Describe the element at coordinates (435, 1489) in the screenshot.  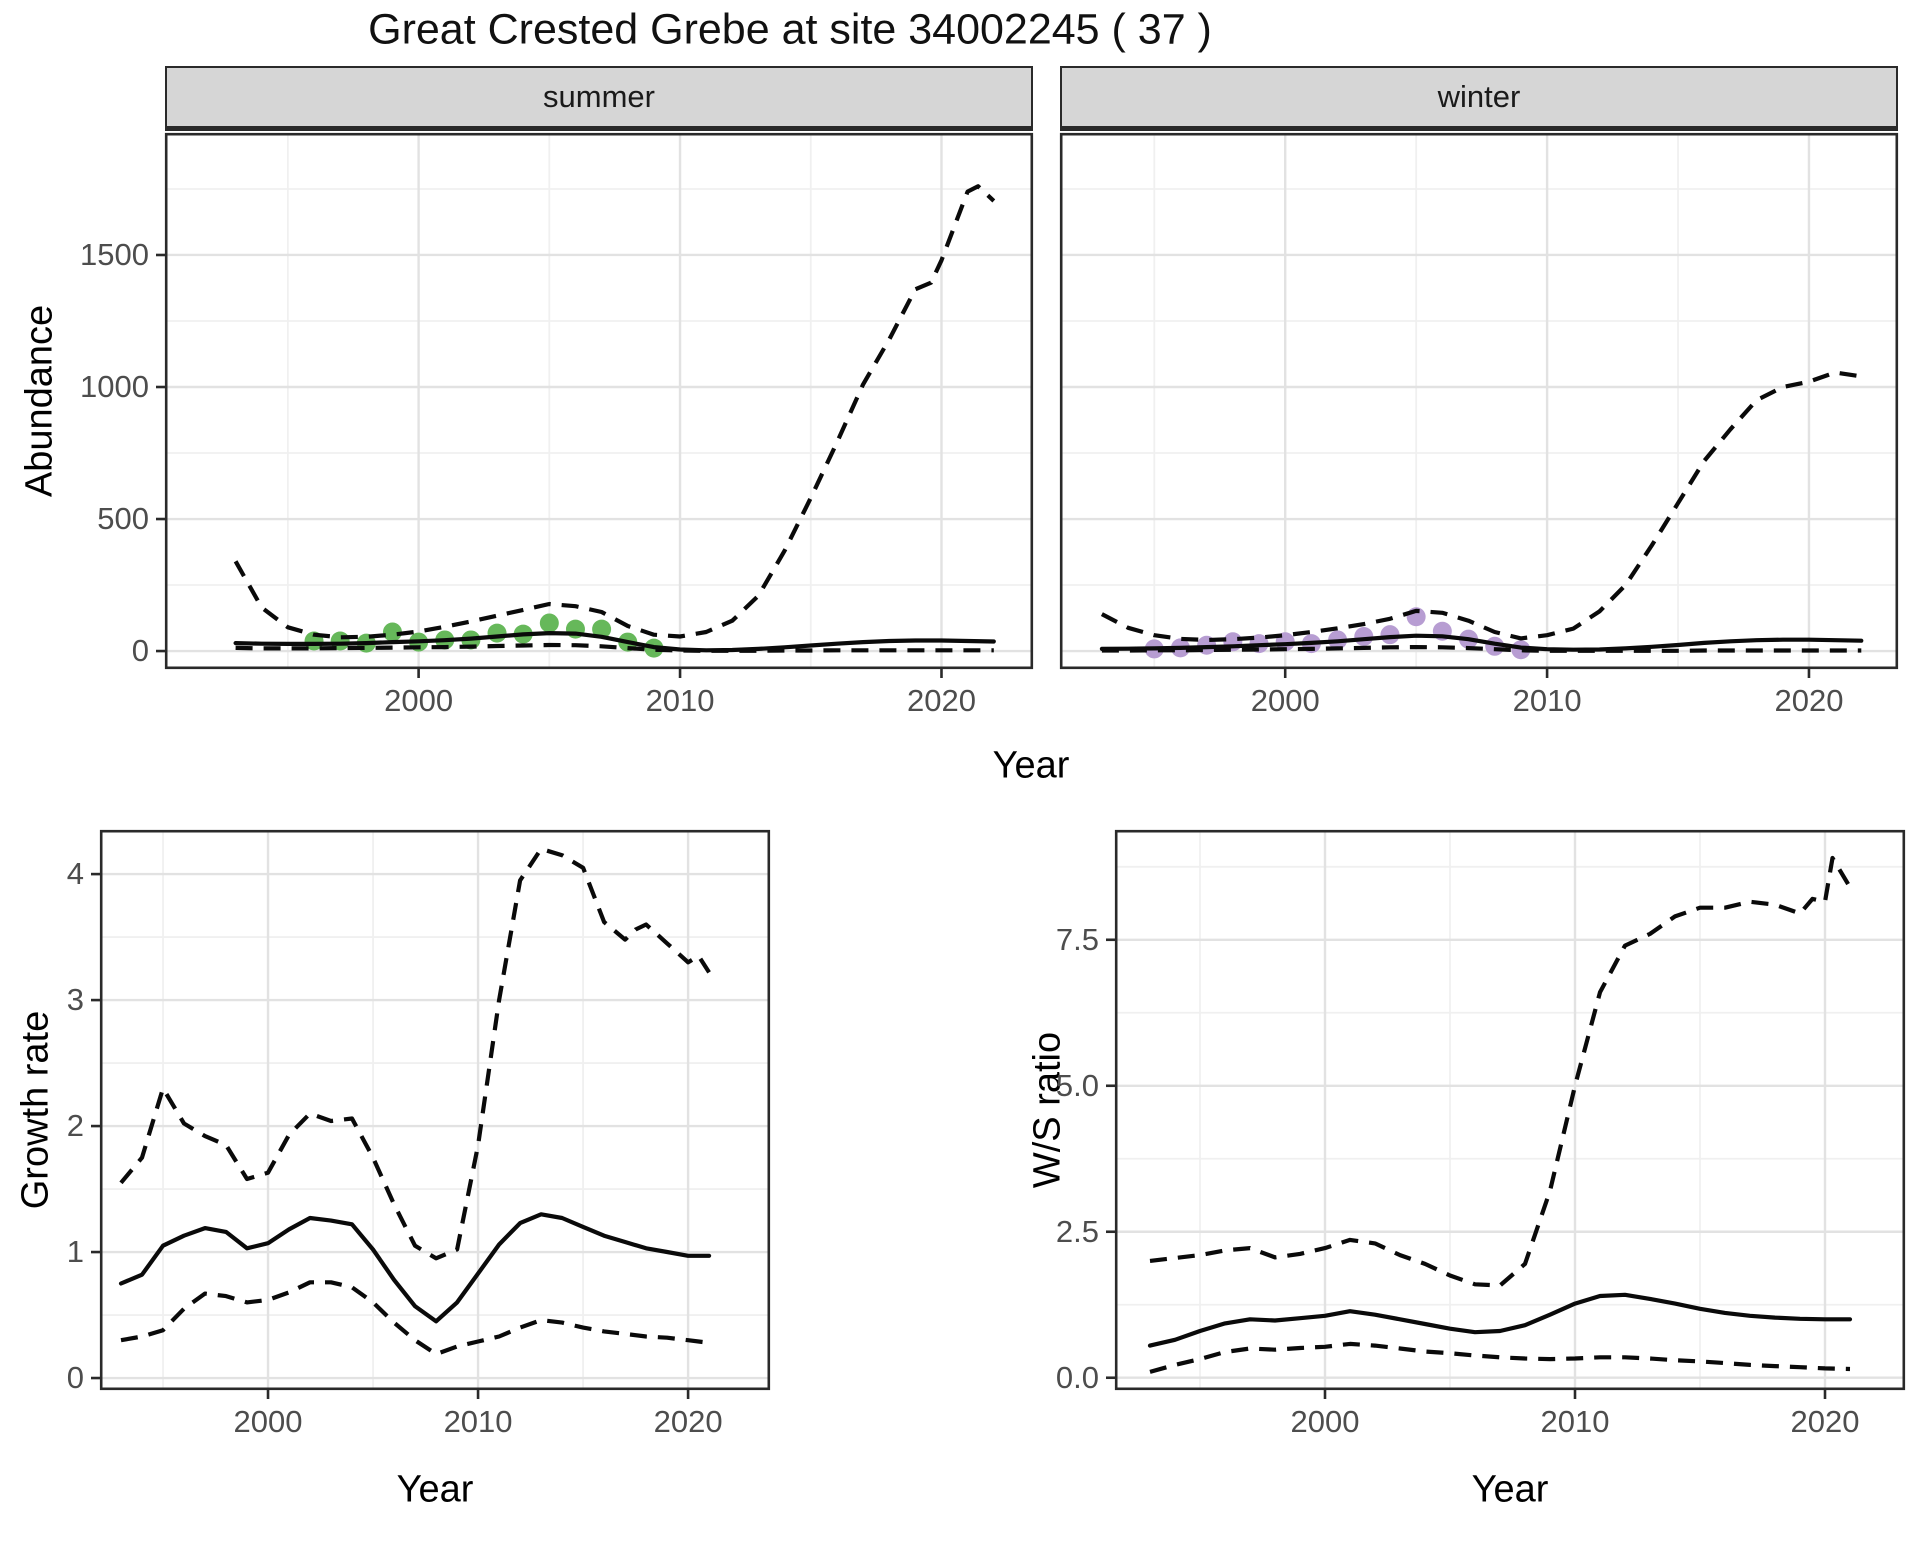
I see `x-axis-title-year-growth: Year` at that location.